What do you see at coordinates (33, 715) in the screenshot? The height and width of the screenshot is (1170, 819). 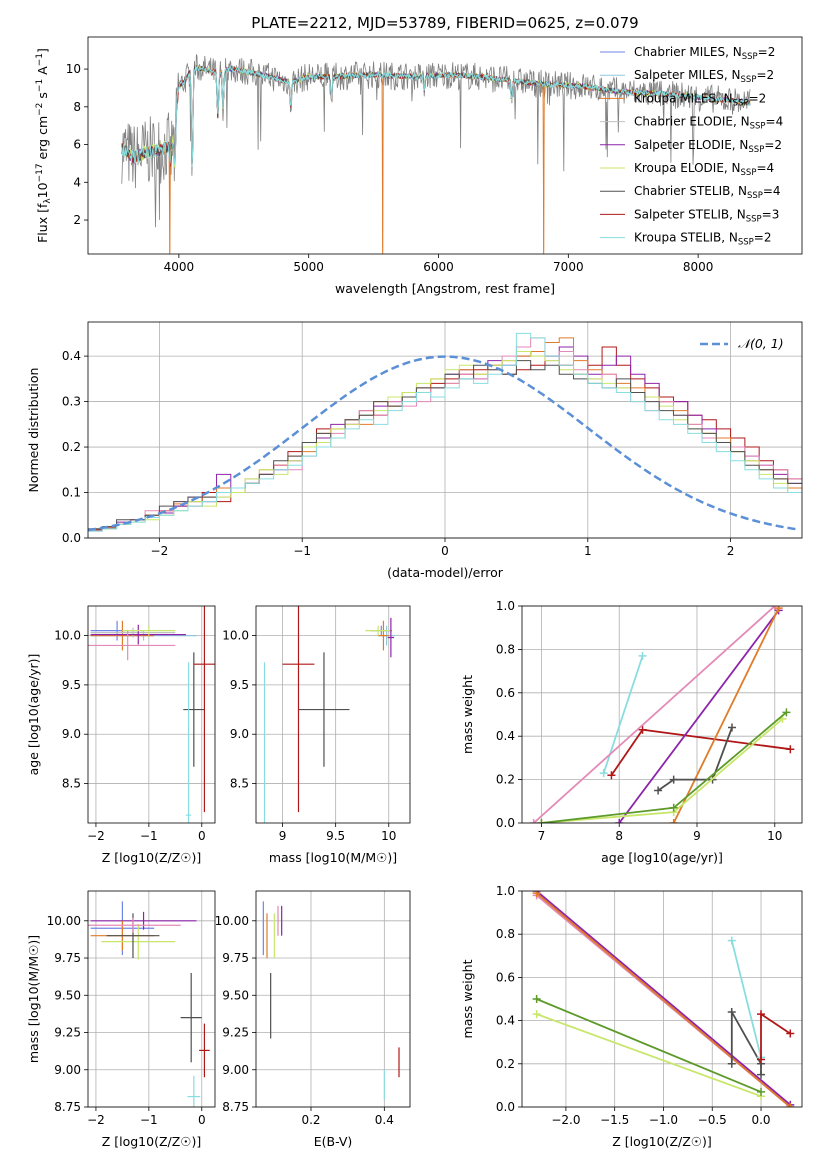 I see `y-axis-label: age [log10(age/yr)]` at bounding box center [33, 715].